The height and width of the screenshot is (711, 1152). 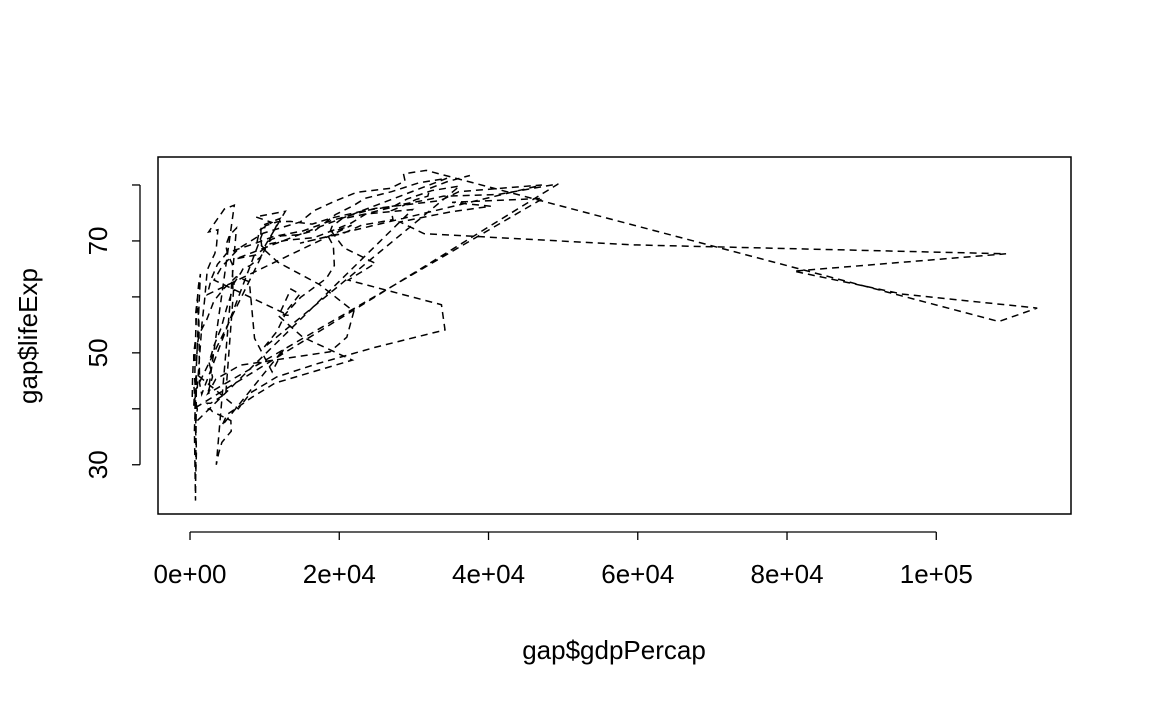 What do you see at coordinates (28, 336) in the screenshot?
I see `y-axis-title: gap$lifeExp` at bounding box center [28, 336].